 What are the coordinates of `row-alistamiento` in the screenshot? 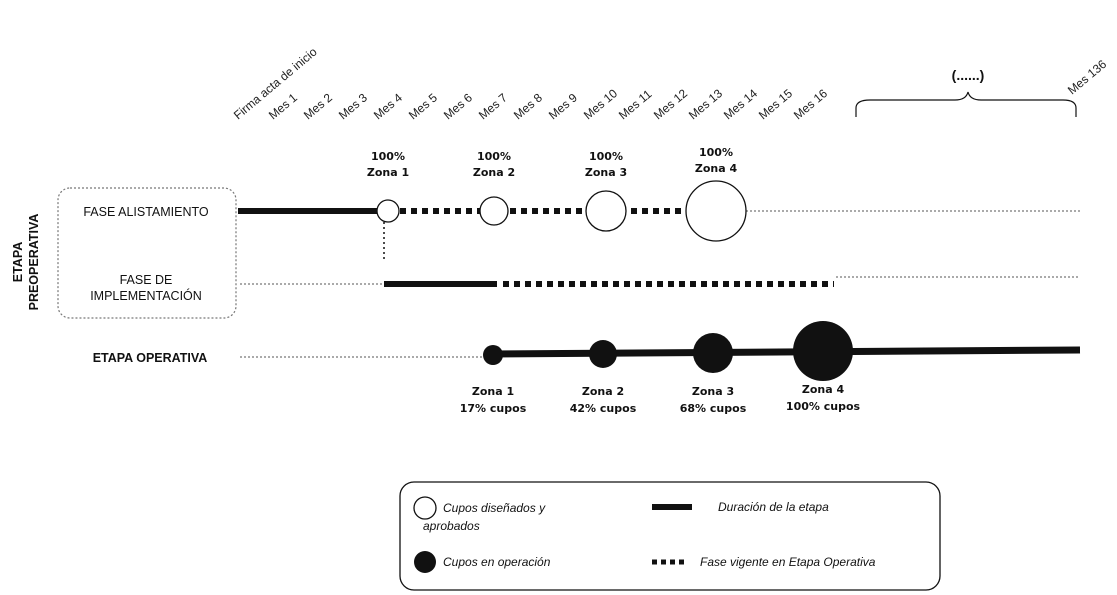 It's located at (659, 221).